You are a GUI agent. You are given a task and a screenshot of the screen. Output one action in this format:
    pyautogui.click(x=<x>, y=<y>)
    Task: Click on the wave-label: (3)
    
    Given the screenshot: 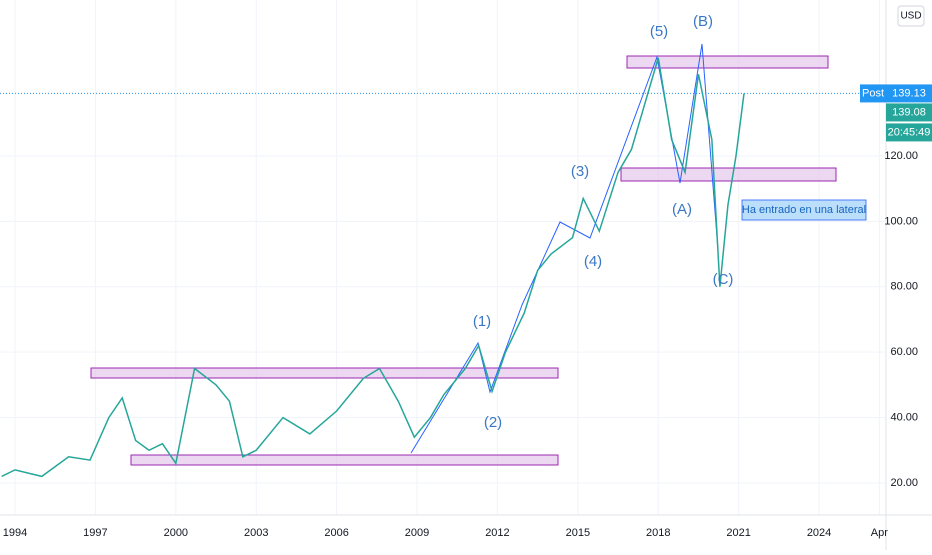 What is the action you would take?
    pyautogui.click(x=580, y=171)
    